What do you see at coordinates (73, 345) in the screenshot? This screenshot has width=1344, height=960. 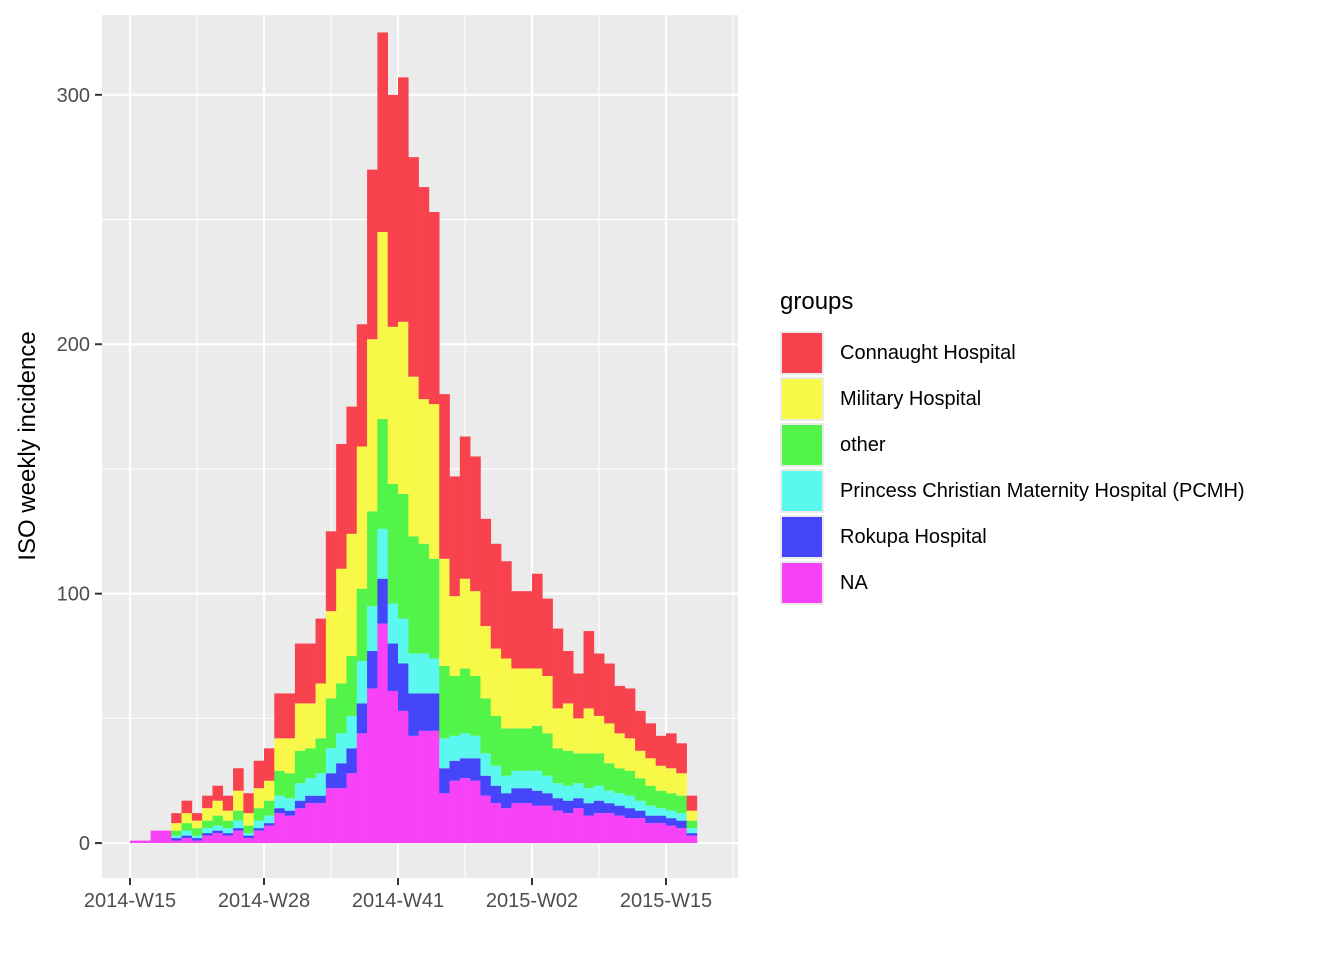 I see `y-tick-label: 200` at bounding box center [73, 345].